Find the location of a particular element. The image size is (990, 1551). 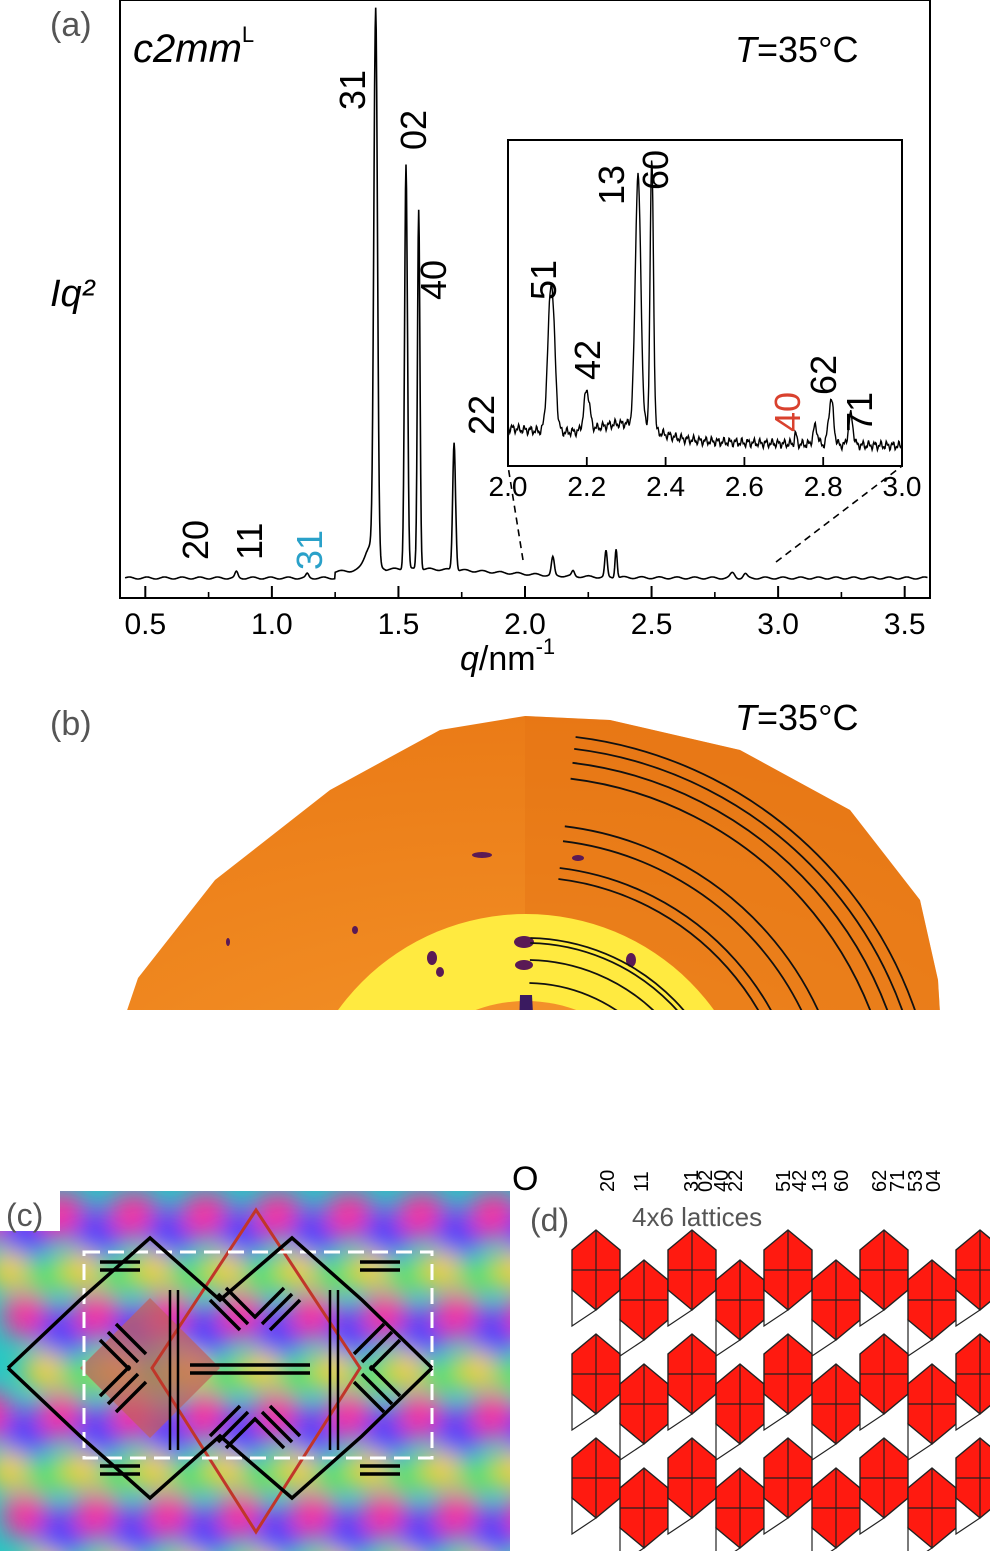

peak-label: 31 is located at coordinates (352, 90).